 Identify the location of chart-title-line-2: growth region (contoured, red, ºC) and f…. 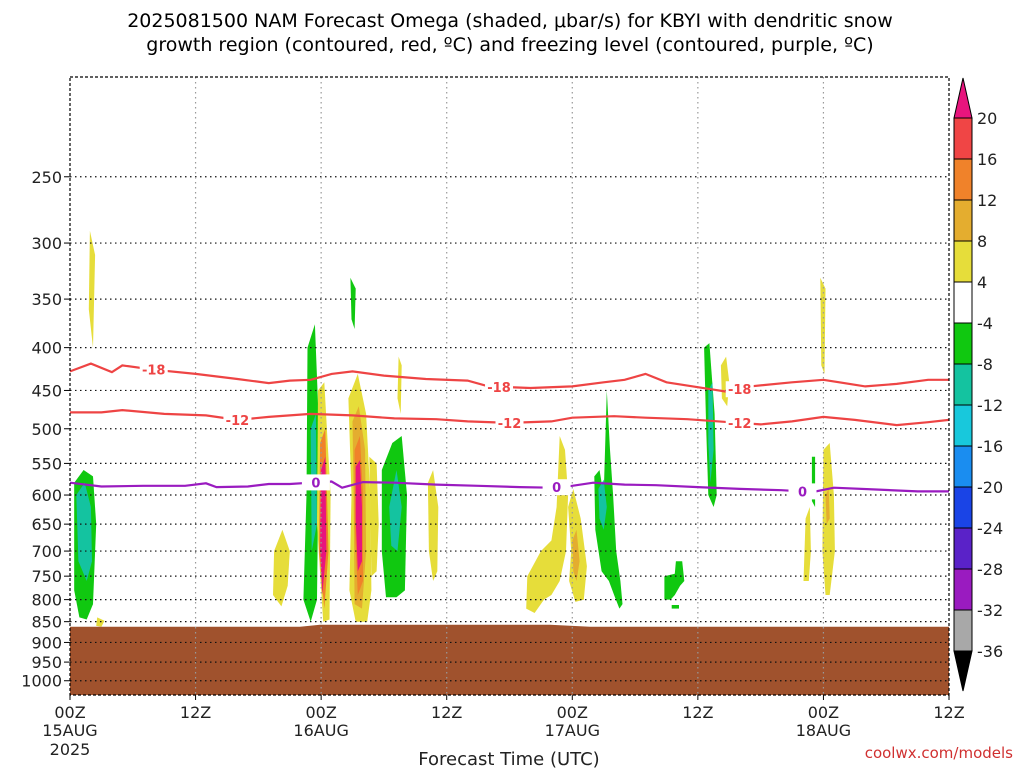
(509, 45).